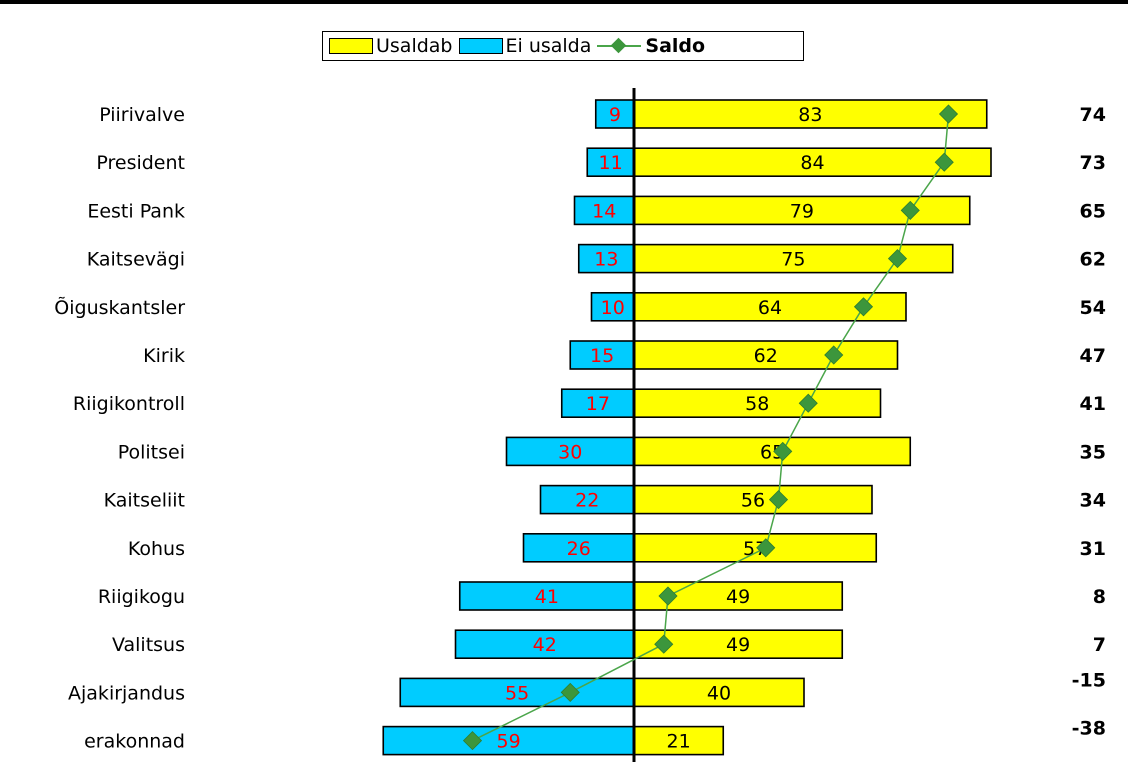 Image resolution: width=1128 pixels, height=779 pixels. I want to click on saldo-value-label: 74, so click(1093, 115).